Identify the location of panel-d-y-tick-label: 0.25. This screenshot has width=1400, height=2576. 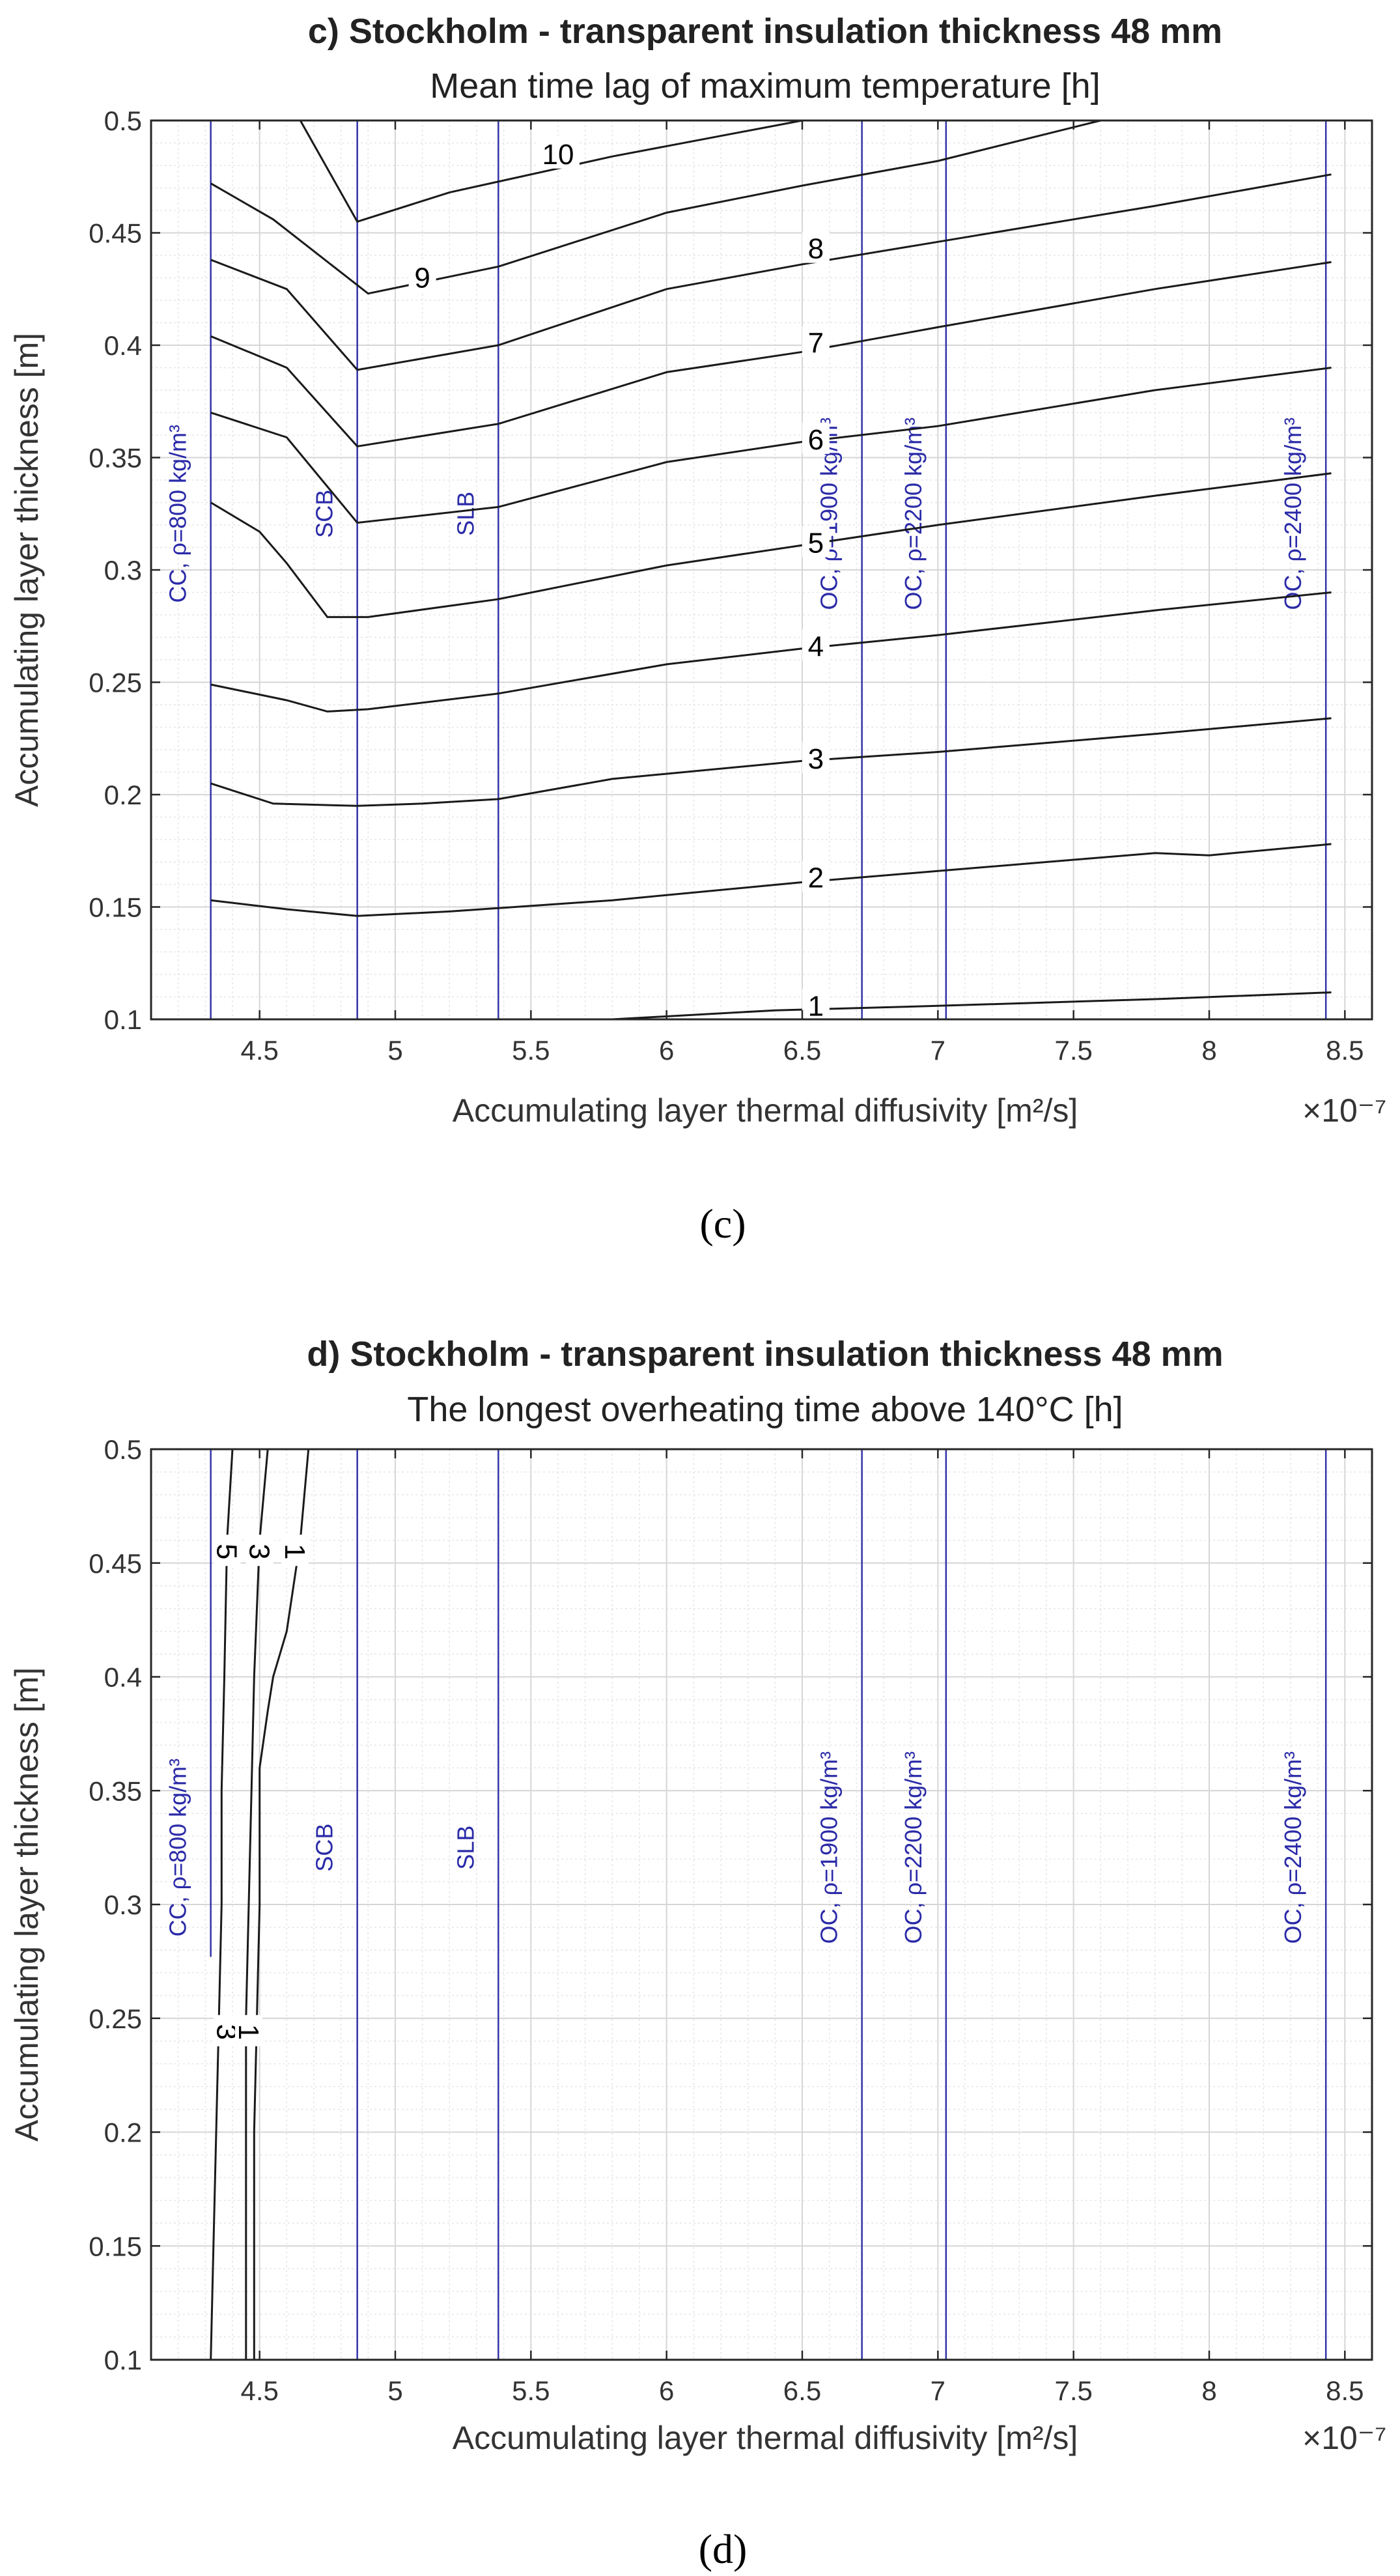
(116, 2018).